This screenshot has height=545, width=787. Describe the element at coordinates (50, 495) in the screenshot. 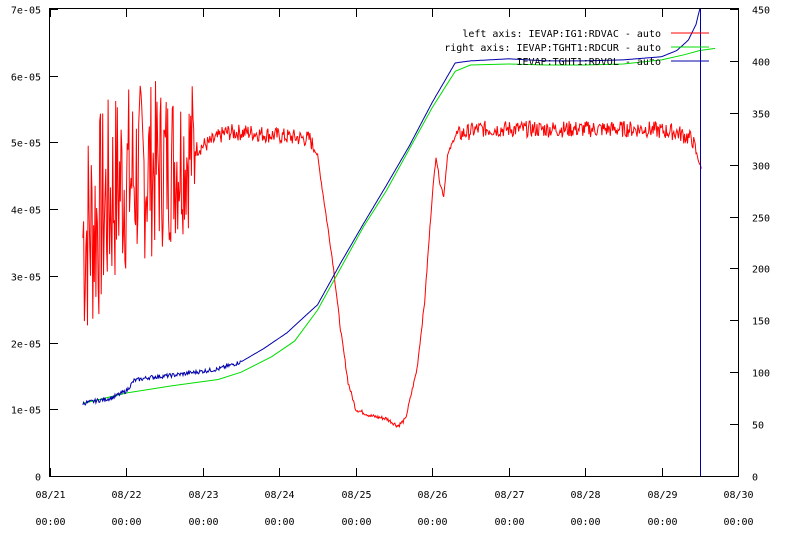

I see `x-tick-date: 08/21` at that location.